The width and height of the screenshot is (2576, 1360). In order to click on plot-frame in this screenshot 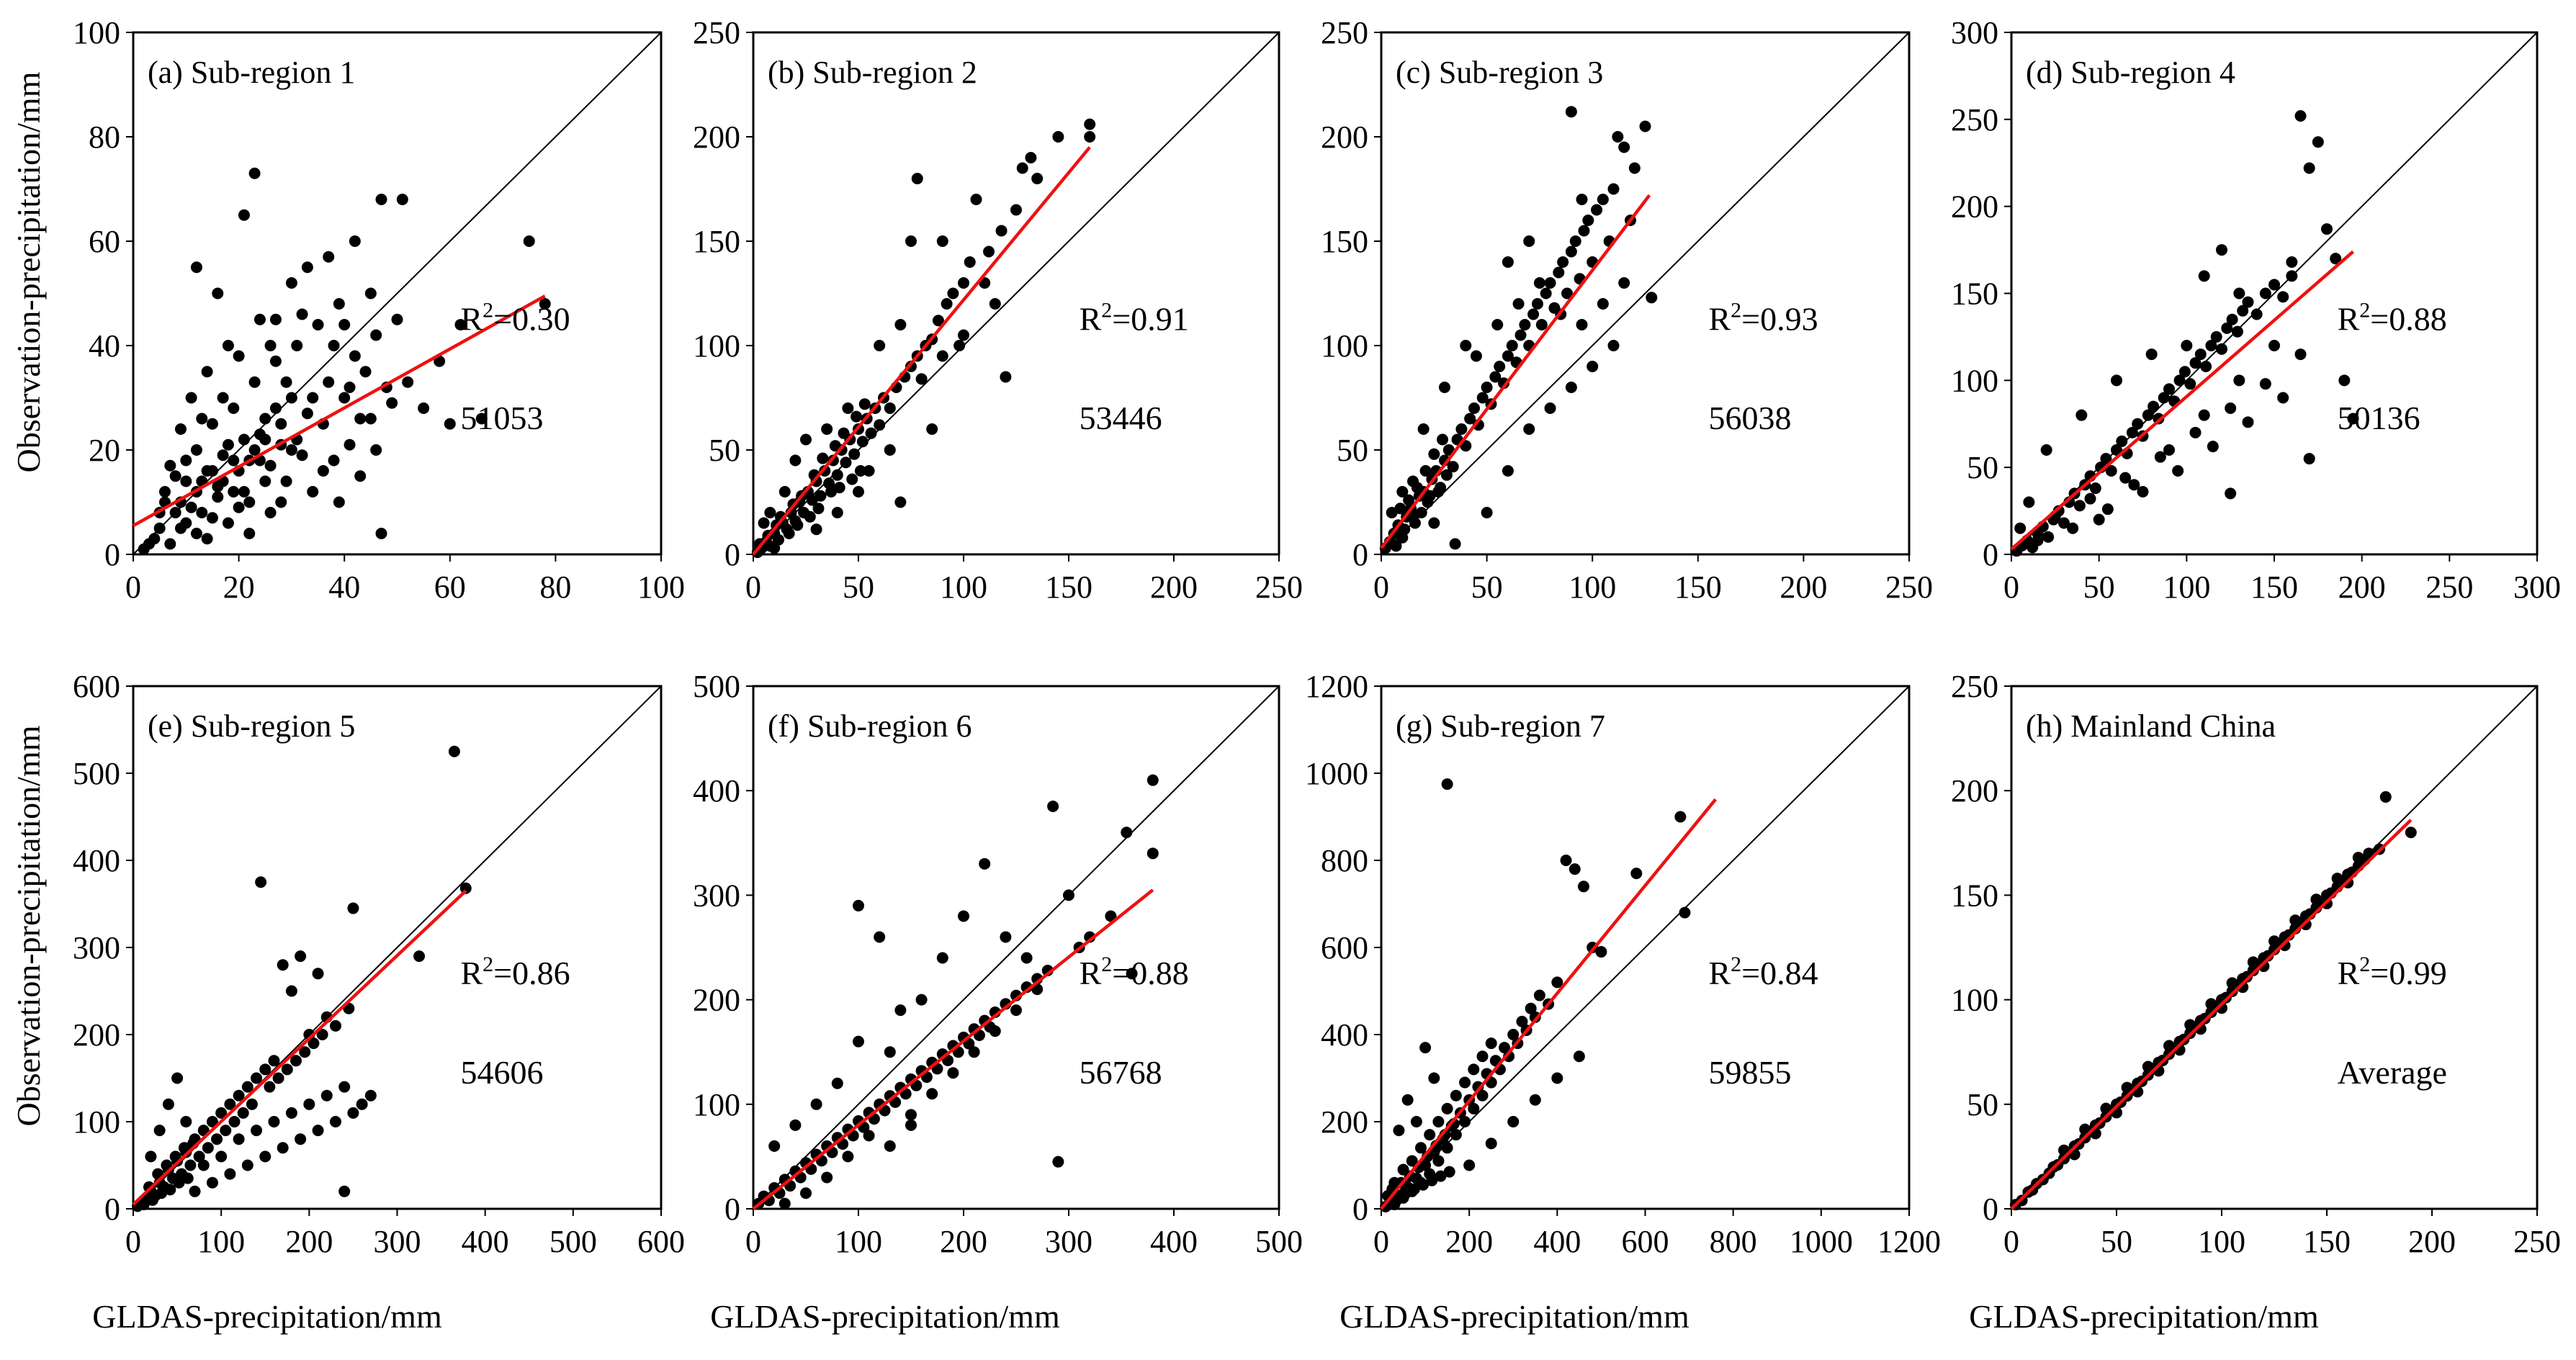, I will do `click(1016, 948)`.